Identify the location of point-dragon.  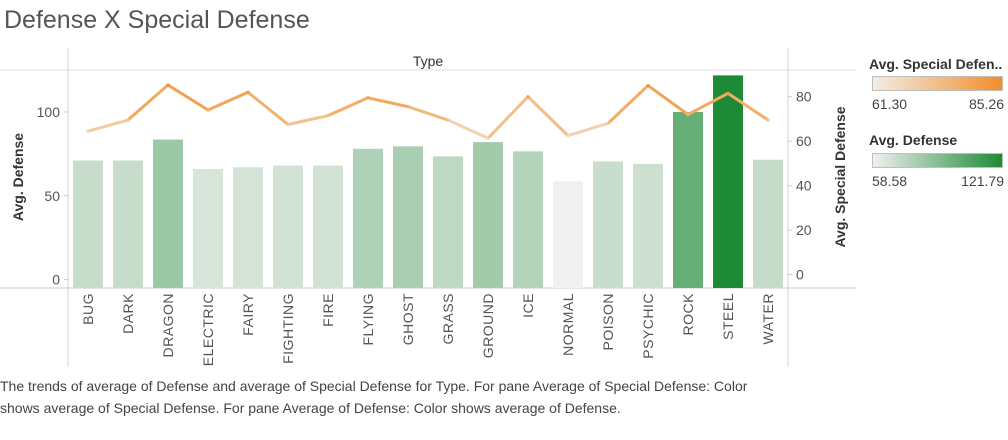
(168, 85).